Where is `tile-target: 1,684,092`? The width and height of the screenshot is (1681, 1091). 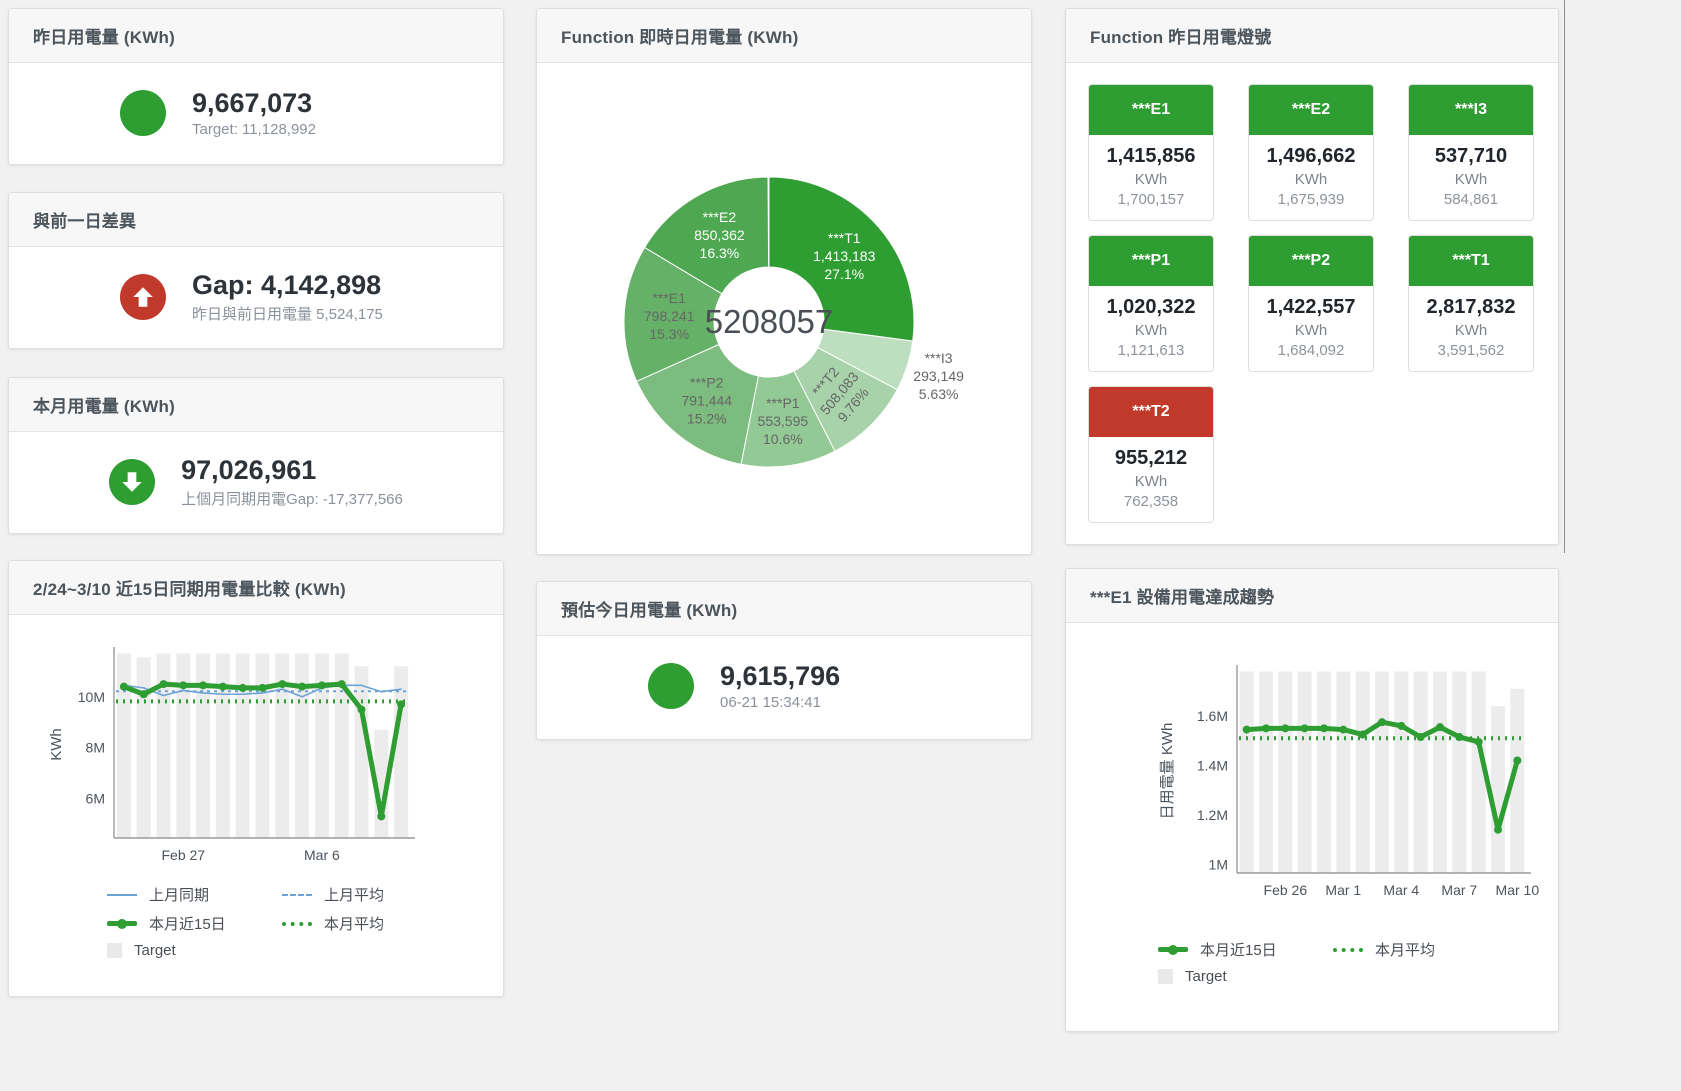
tile-target: 1,684,092 is located at coordinates (1311, 350).